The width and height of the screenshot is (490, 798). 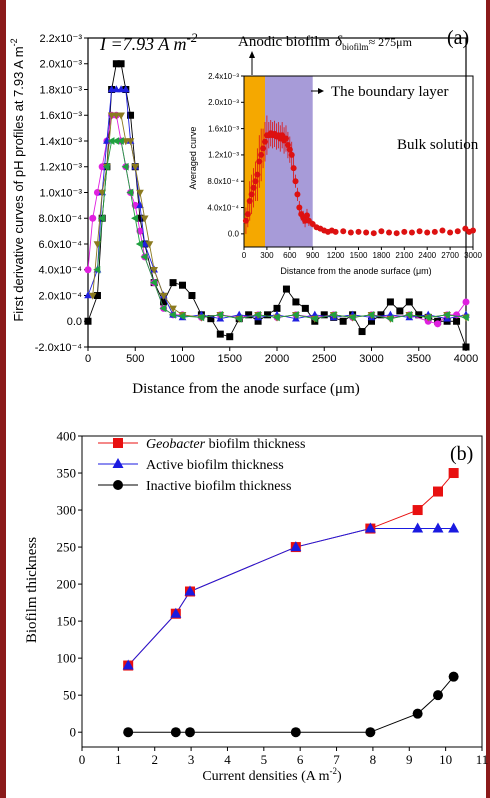 I want to click on x-tick-label: 2400, so click(x=427, y=255).